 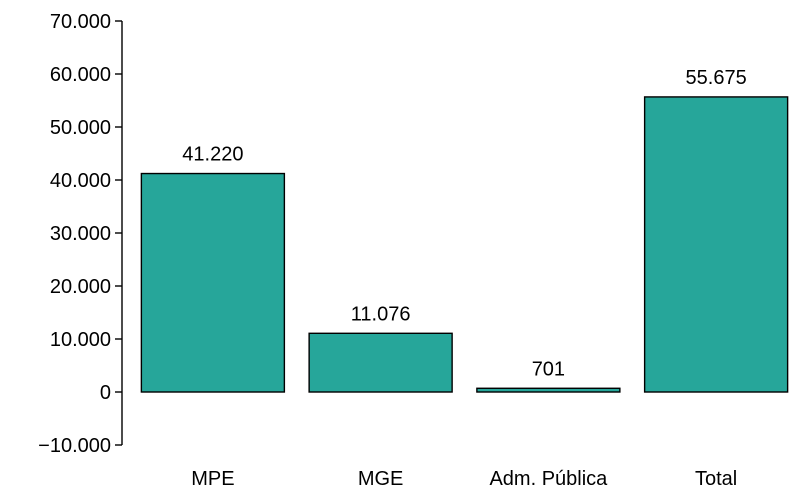 What do you see at coordinates (74, 446) in the screenshot?
I see `y-tick-label: −10.000` at bounding box center [74, 446].